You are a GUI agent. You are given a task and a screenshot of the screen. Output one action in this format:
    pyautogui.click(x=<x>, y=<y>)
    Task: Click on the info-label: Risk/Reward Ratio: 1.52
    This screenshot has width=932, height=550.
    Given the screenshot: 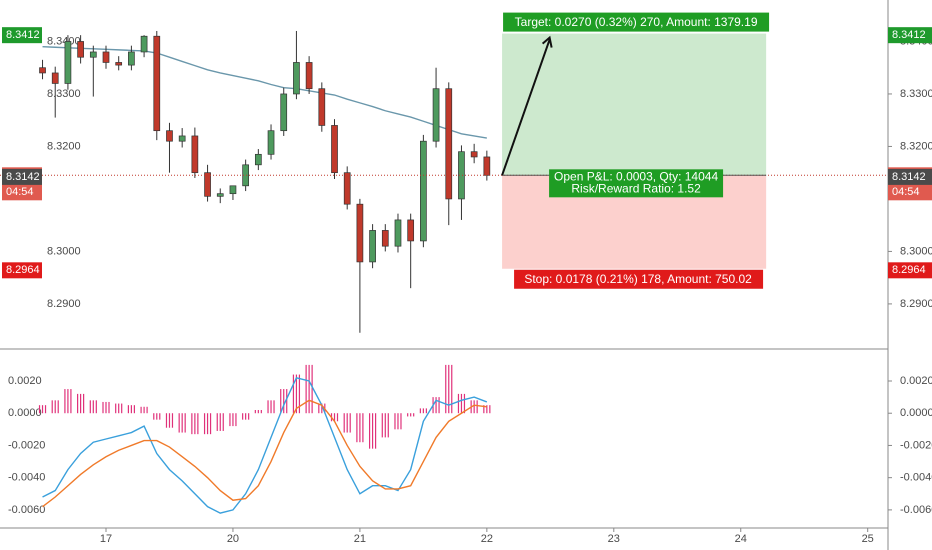 What is the action you would take?
    pyautogui.click(x=636, y=188)
    